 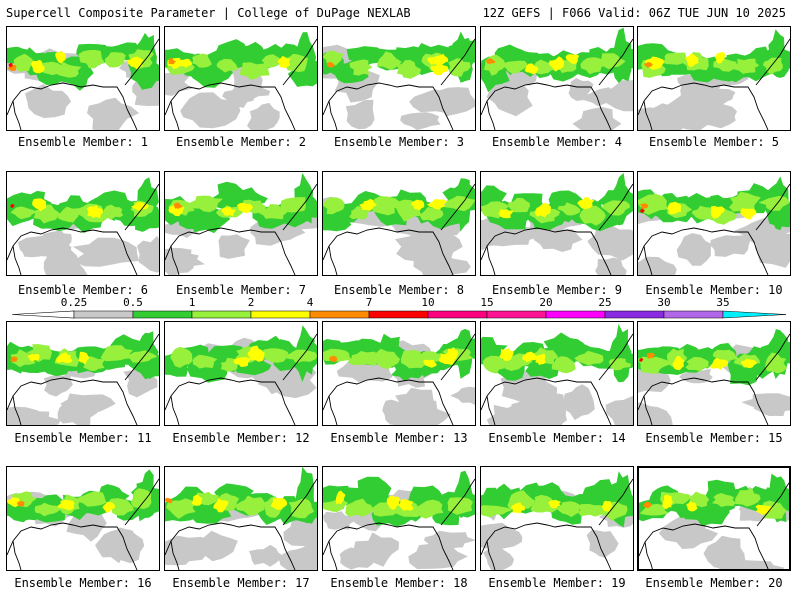 What do you see at coordinates (83, 438) in the screenshot?
I see `ensemble-member-label: Ensemble Member: 11` at bounding box center [83, 438].